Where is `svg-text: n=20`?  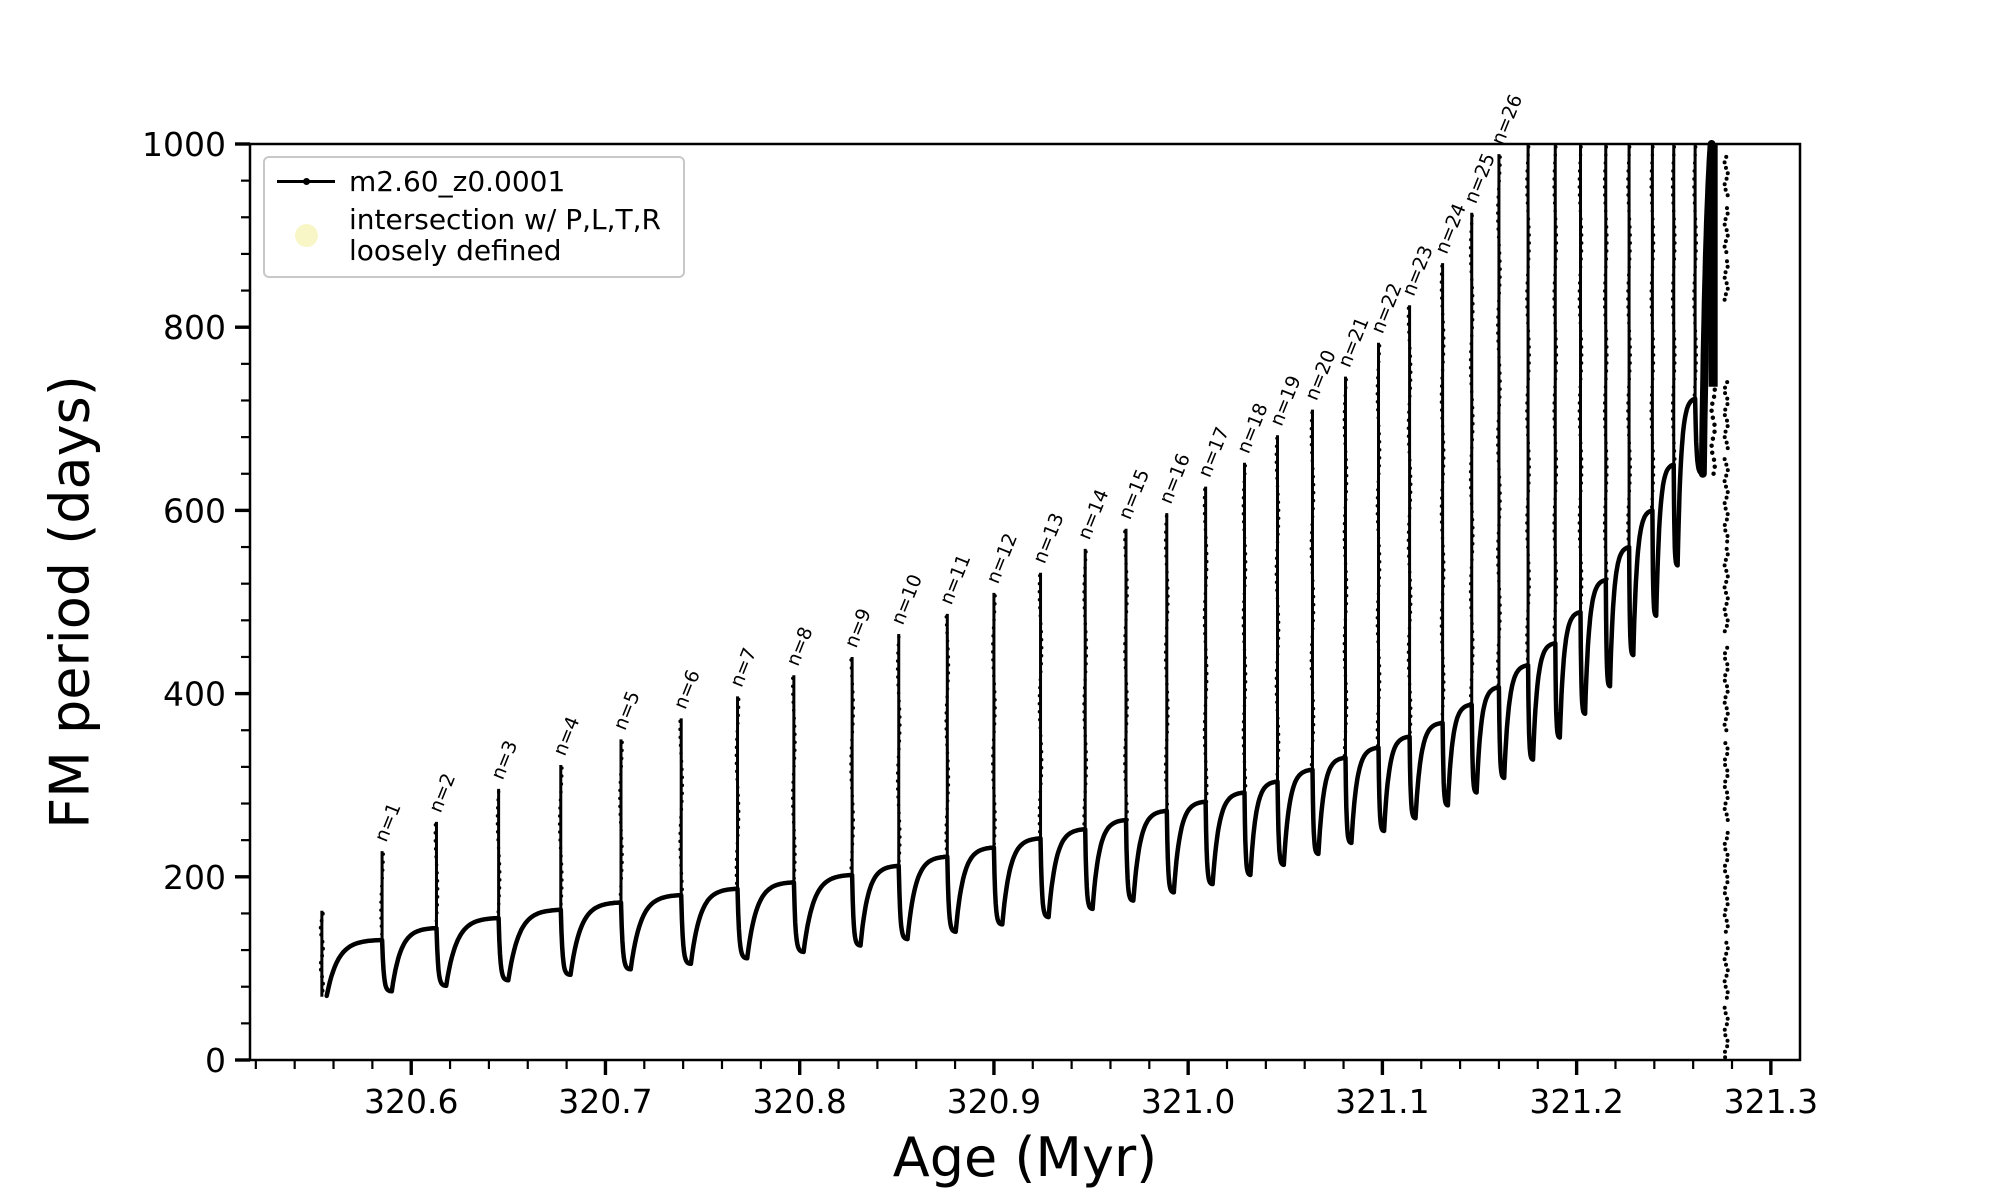 svg-text: n=20 is located at coordinates (1321, 375).